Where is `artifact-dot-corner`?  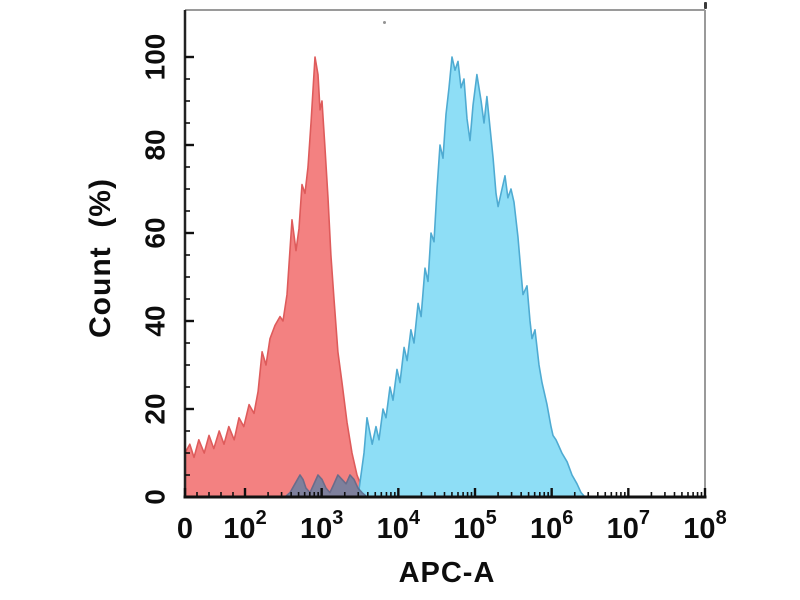 artifact-dot-corner is located at coordinates (705, 5).